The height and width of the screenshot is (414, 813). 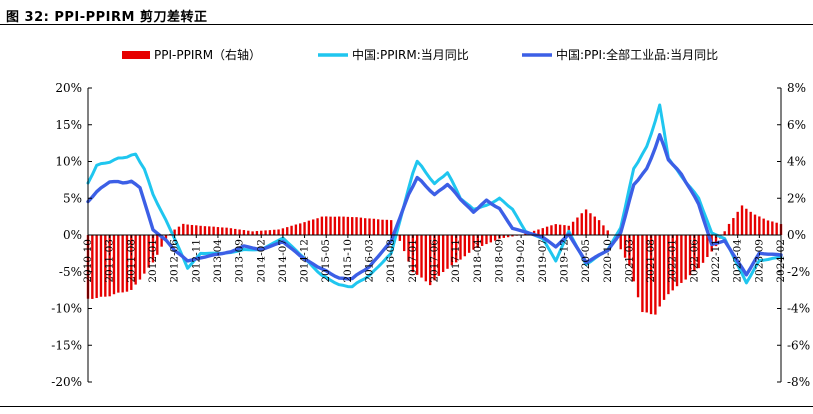 What do you see at coordinates (798, 272) in the screenshot?
I see `right-tick-label-5: -2%` at bounding box center [798, 272].